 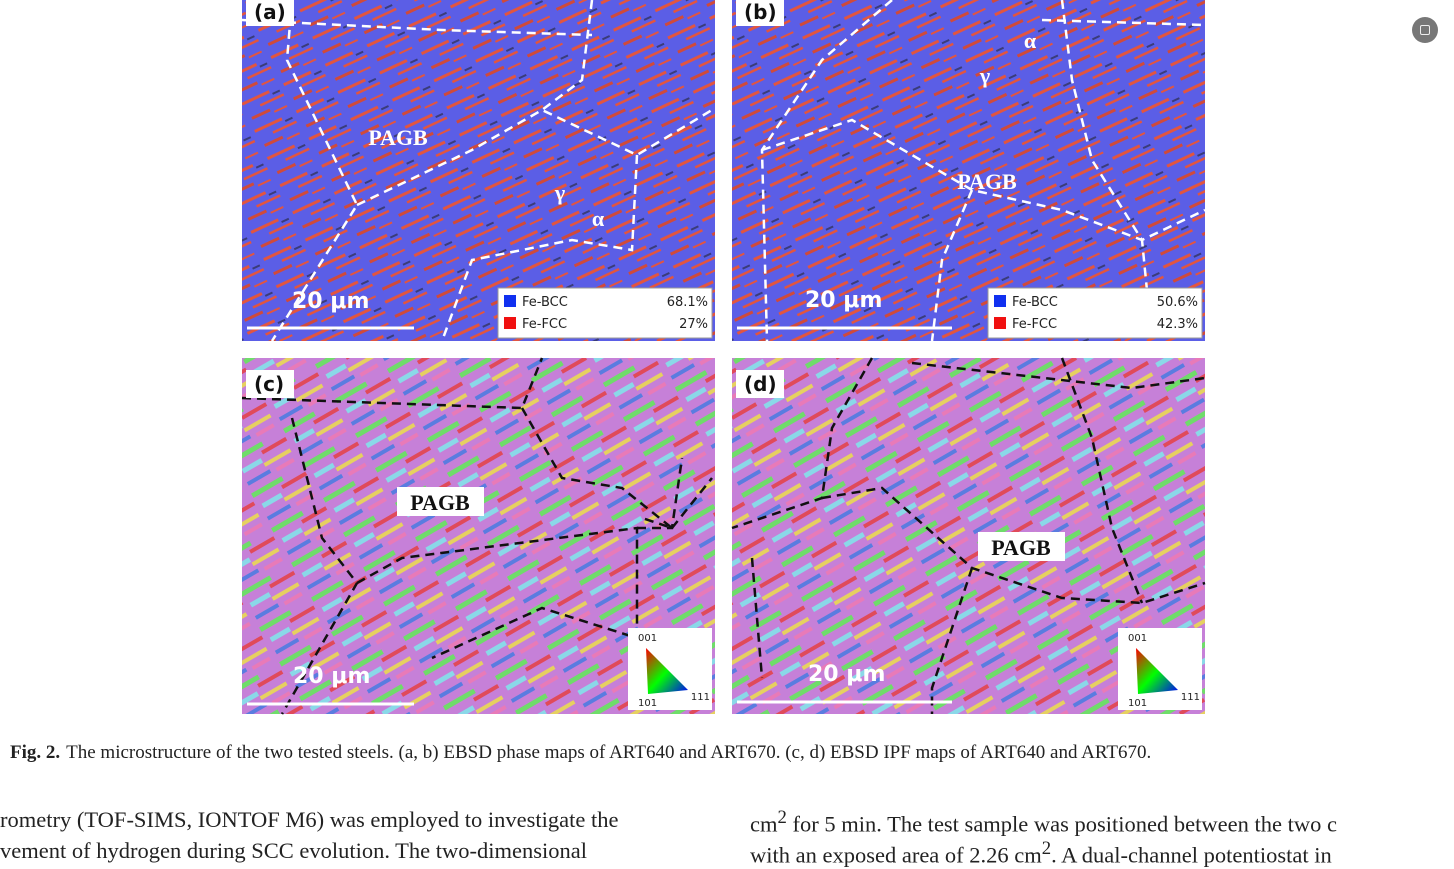 I want to click on text: . A dual-channel potentiostat in, so click(x=1191, y=855).